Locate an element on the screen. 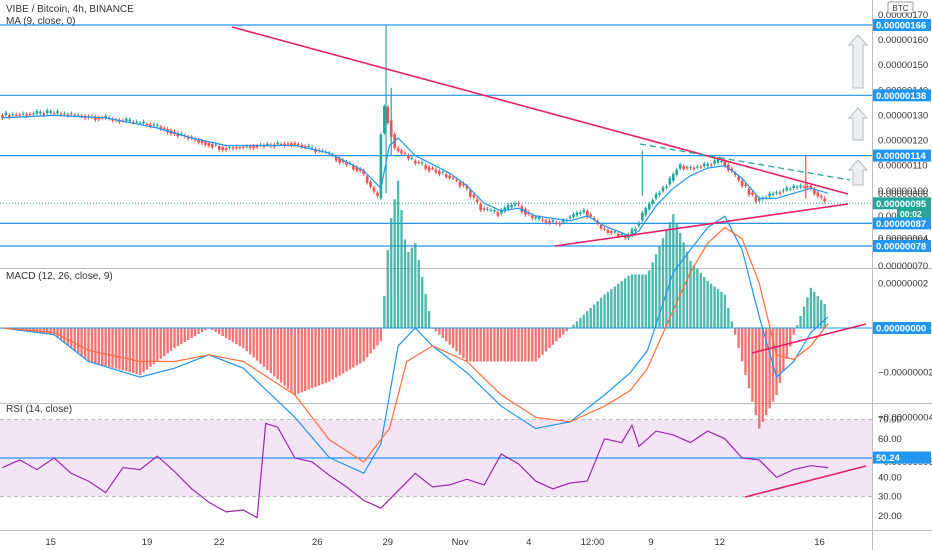  macd-tick-label: 0.00000006 is located at coordinates (903, 194).